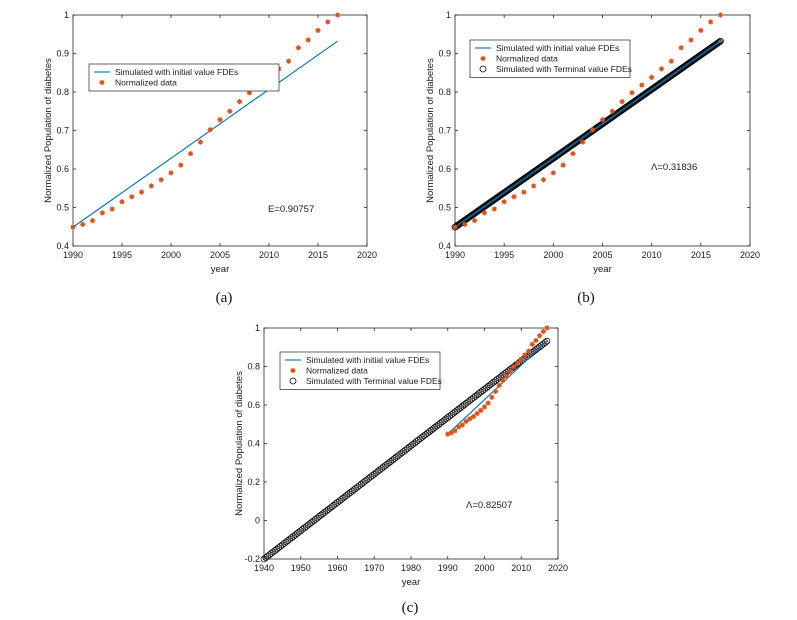  What do you see at coordinates (374, 568) in the screenshot?
I see `x-tick-label: 1970` at bounding box center [374, 568].